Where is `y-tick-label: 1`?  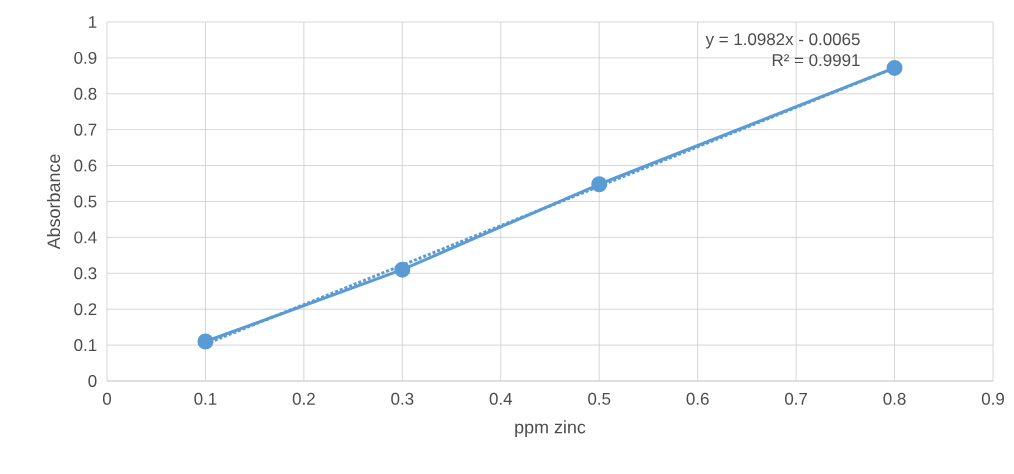 y-tick-label: 1 is located at coordinates (93, 22).